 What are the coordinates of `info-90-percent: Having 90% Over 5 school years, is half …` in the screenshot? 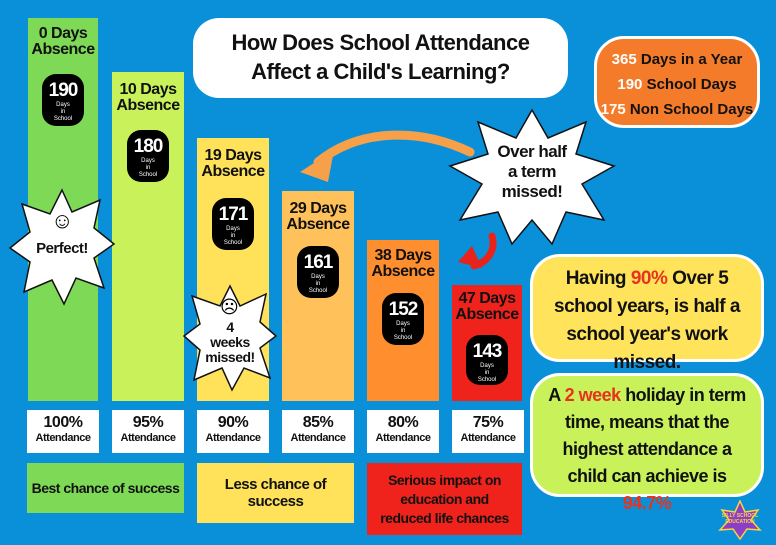 It's located at (647, 313).